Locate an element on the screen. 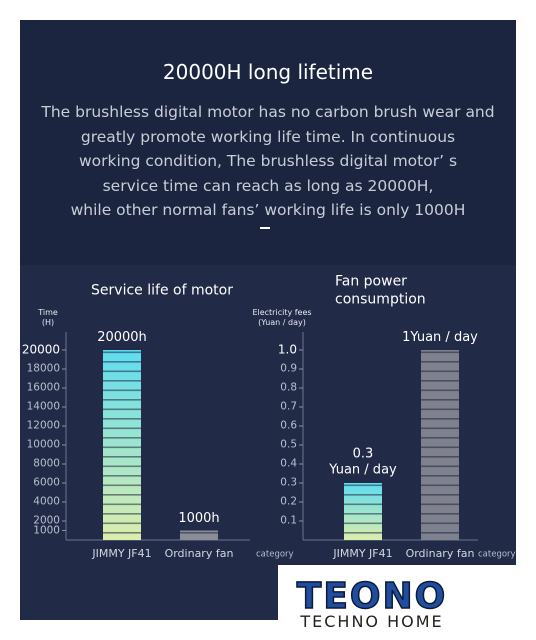  y-tick-label: 0.1 is located at coordinates (288, 520).